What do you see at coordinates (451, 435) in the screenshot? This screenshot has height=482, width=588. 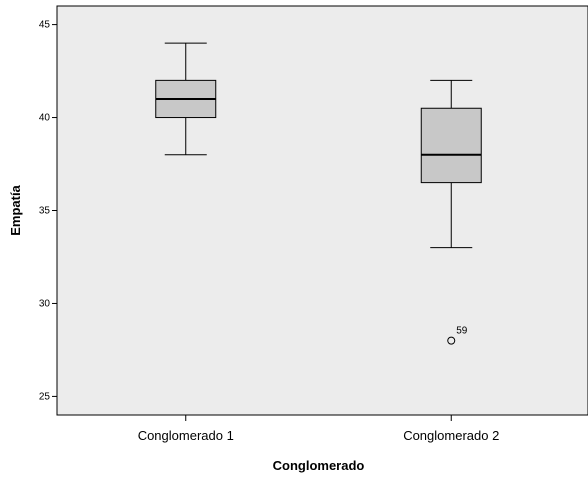 I see `x-tick-label: Conglomerado 2` at bounding box center [451, 435].